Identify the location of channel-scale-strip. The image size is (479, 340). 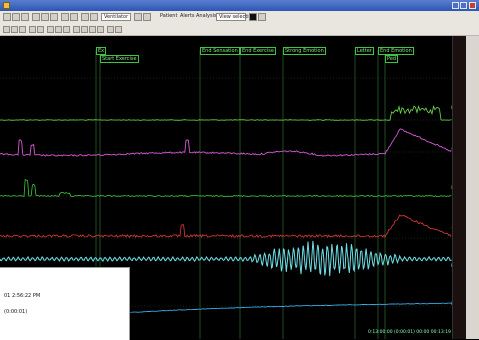
(459, 187).